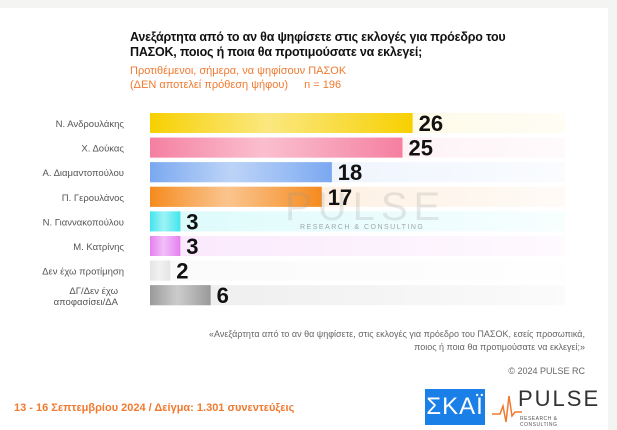 The image size is (617, 430). Describe the element at coordinates (559, 398) in the screenshot. I see `pulse-logo-text: PULSE` at that location.